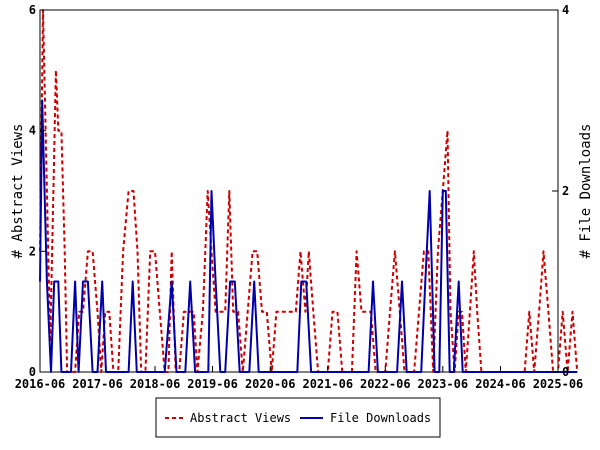  Describe the element at coordinates (155, 384) in the screenshot. I see `x-tick-label: 2018-06` at that location.